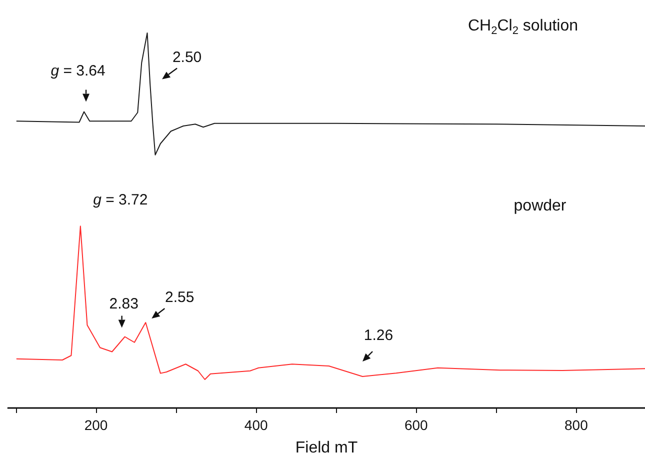  Describe the element at coordinates (120, 200) in the screenshot. I see `annotation: g = 3.72` at that location.